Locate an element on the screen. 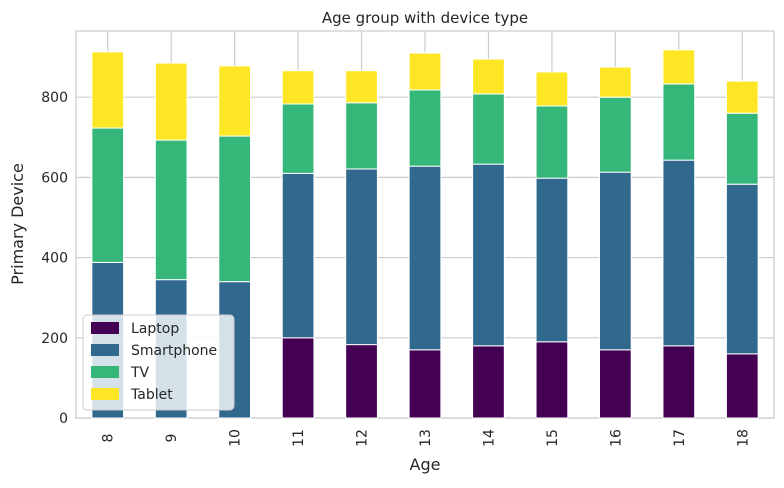  x-tick-label: 13 is located at coordinates (426, 438).